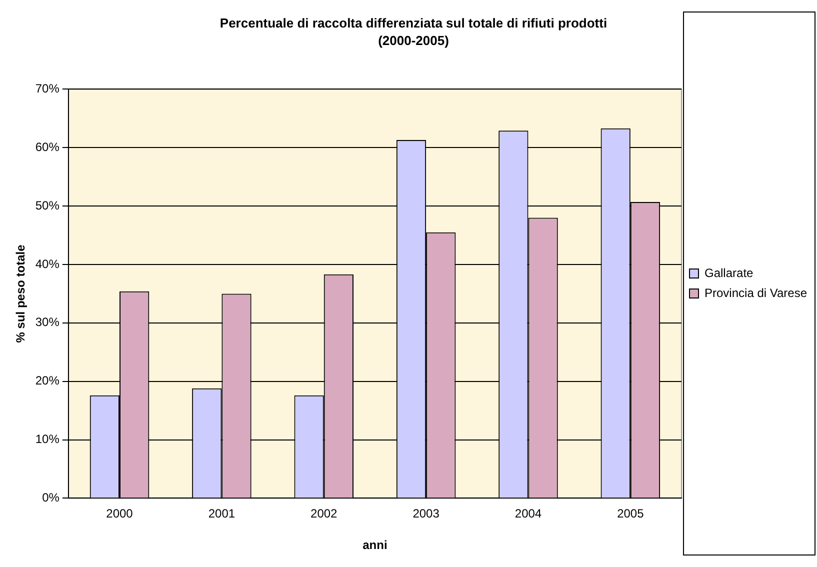  Describe the element at coordinates (756, 293) in the screenshot. I see `legend-label: Provincia di Varese` at that location.